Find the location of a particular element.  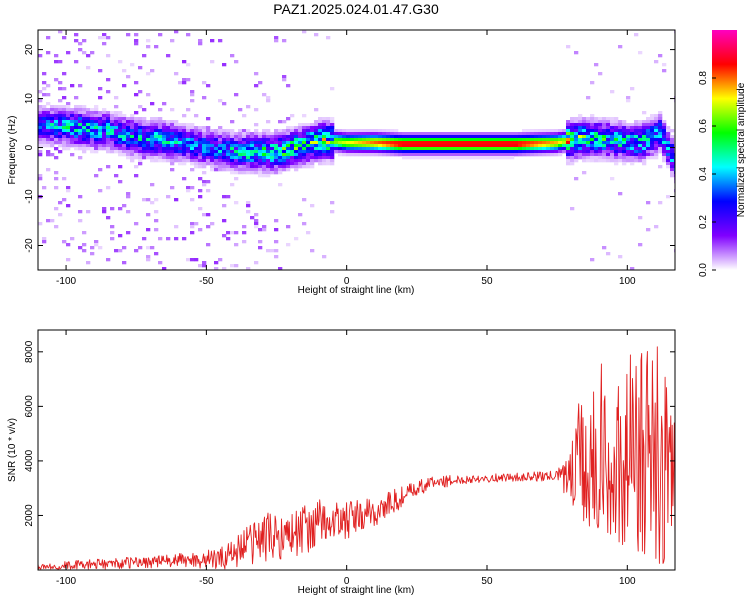

x-tick-label: 0 is located at coordinates (347, 281).